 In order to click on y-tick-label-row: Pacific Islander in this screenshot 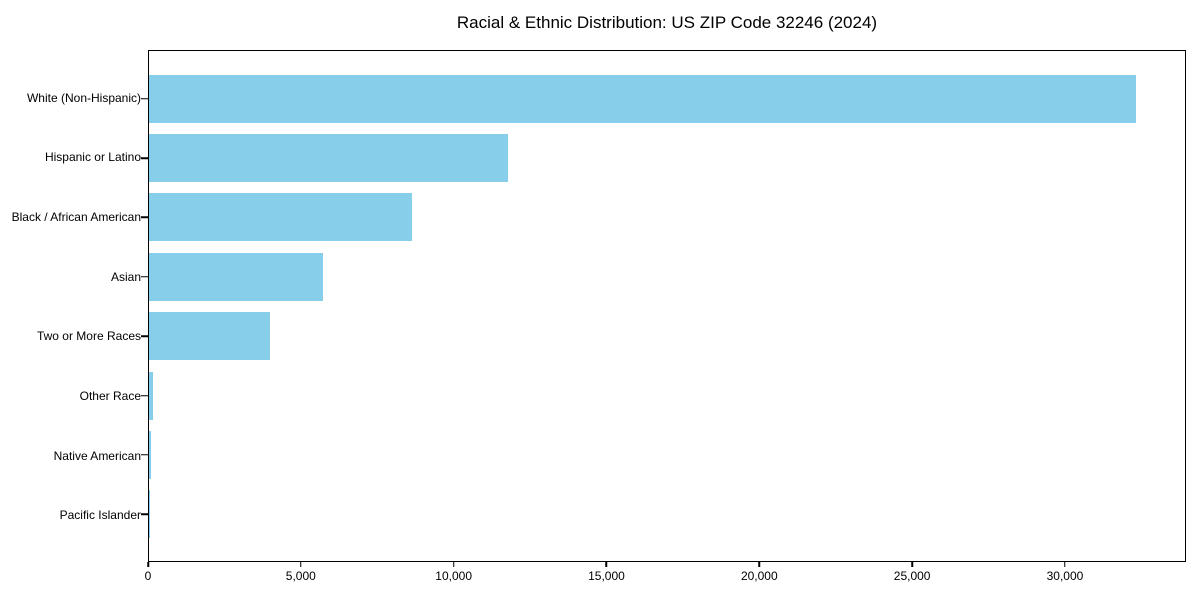, I will do `click(70, 515)`.